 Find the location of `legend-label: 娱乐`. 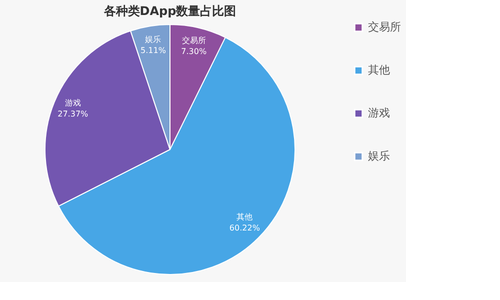

legend-label: 娱乐 is located at coordinates (379, 156).